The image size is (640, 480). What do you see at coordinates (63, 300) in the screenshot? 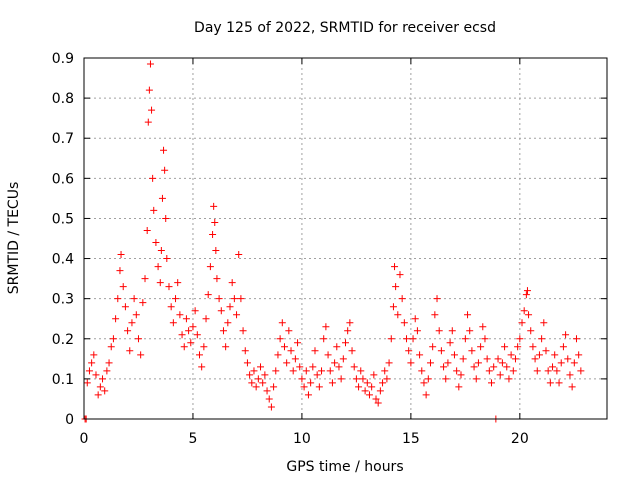
I see `y-tick-label: 0.3` at bounding box center [63, 300].